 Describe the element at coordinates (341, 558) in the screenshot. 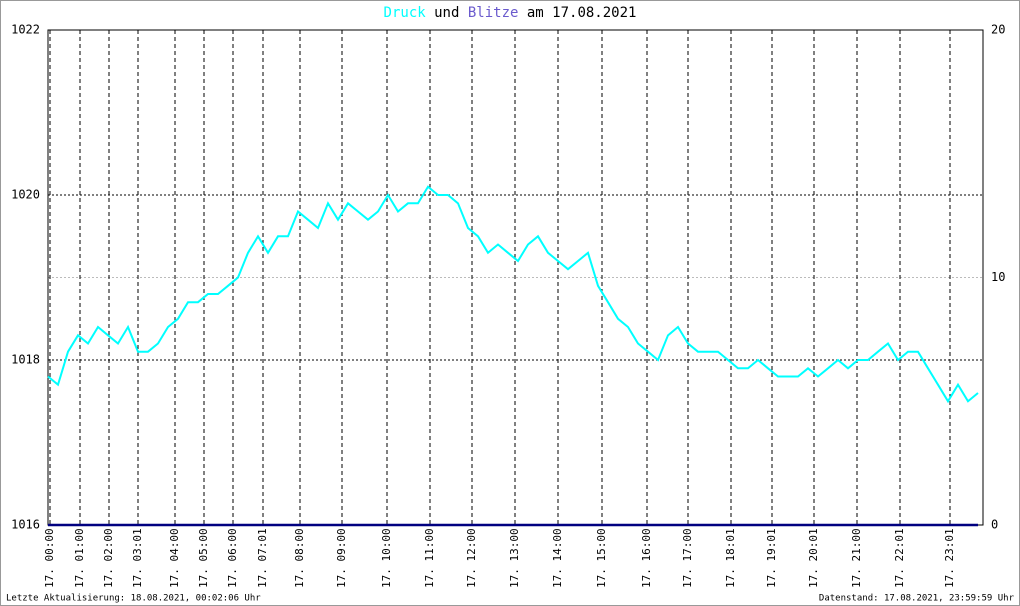

I see `x-tick-label: 17. 09:00` at that location.